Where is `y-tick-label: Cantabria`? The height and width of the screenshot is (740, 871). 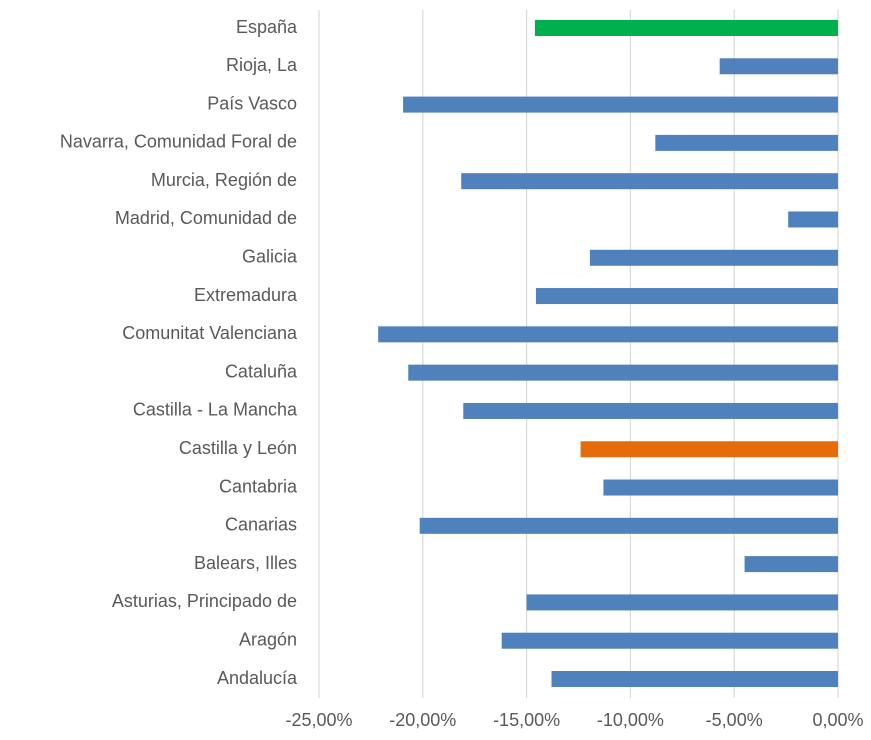
y-tick-label: Cantabria is located at coordinates (258, 486).